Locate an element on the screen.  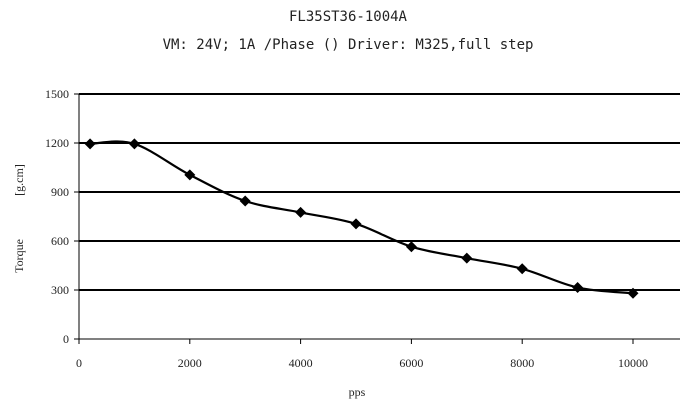
data-point-2000 is located at coordinates (190, 175).